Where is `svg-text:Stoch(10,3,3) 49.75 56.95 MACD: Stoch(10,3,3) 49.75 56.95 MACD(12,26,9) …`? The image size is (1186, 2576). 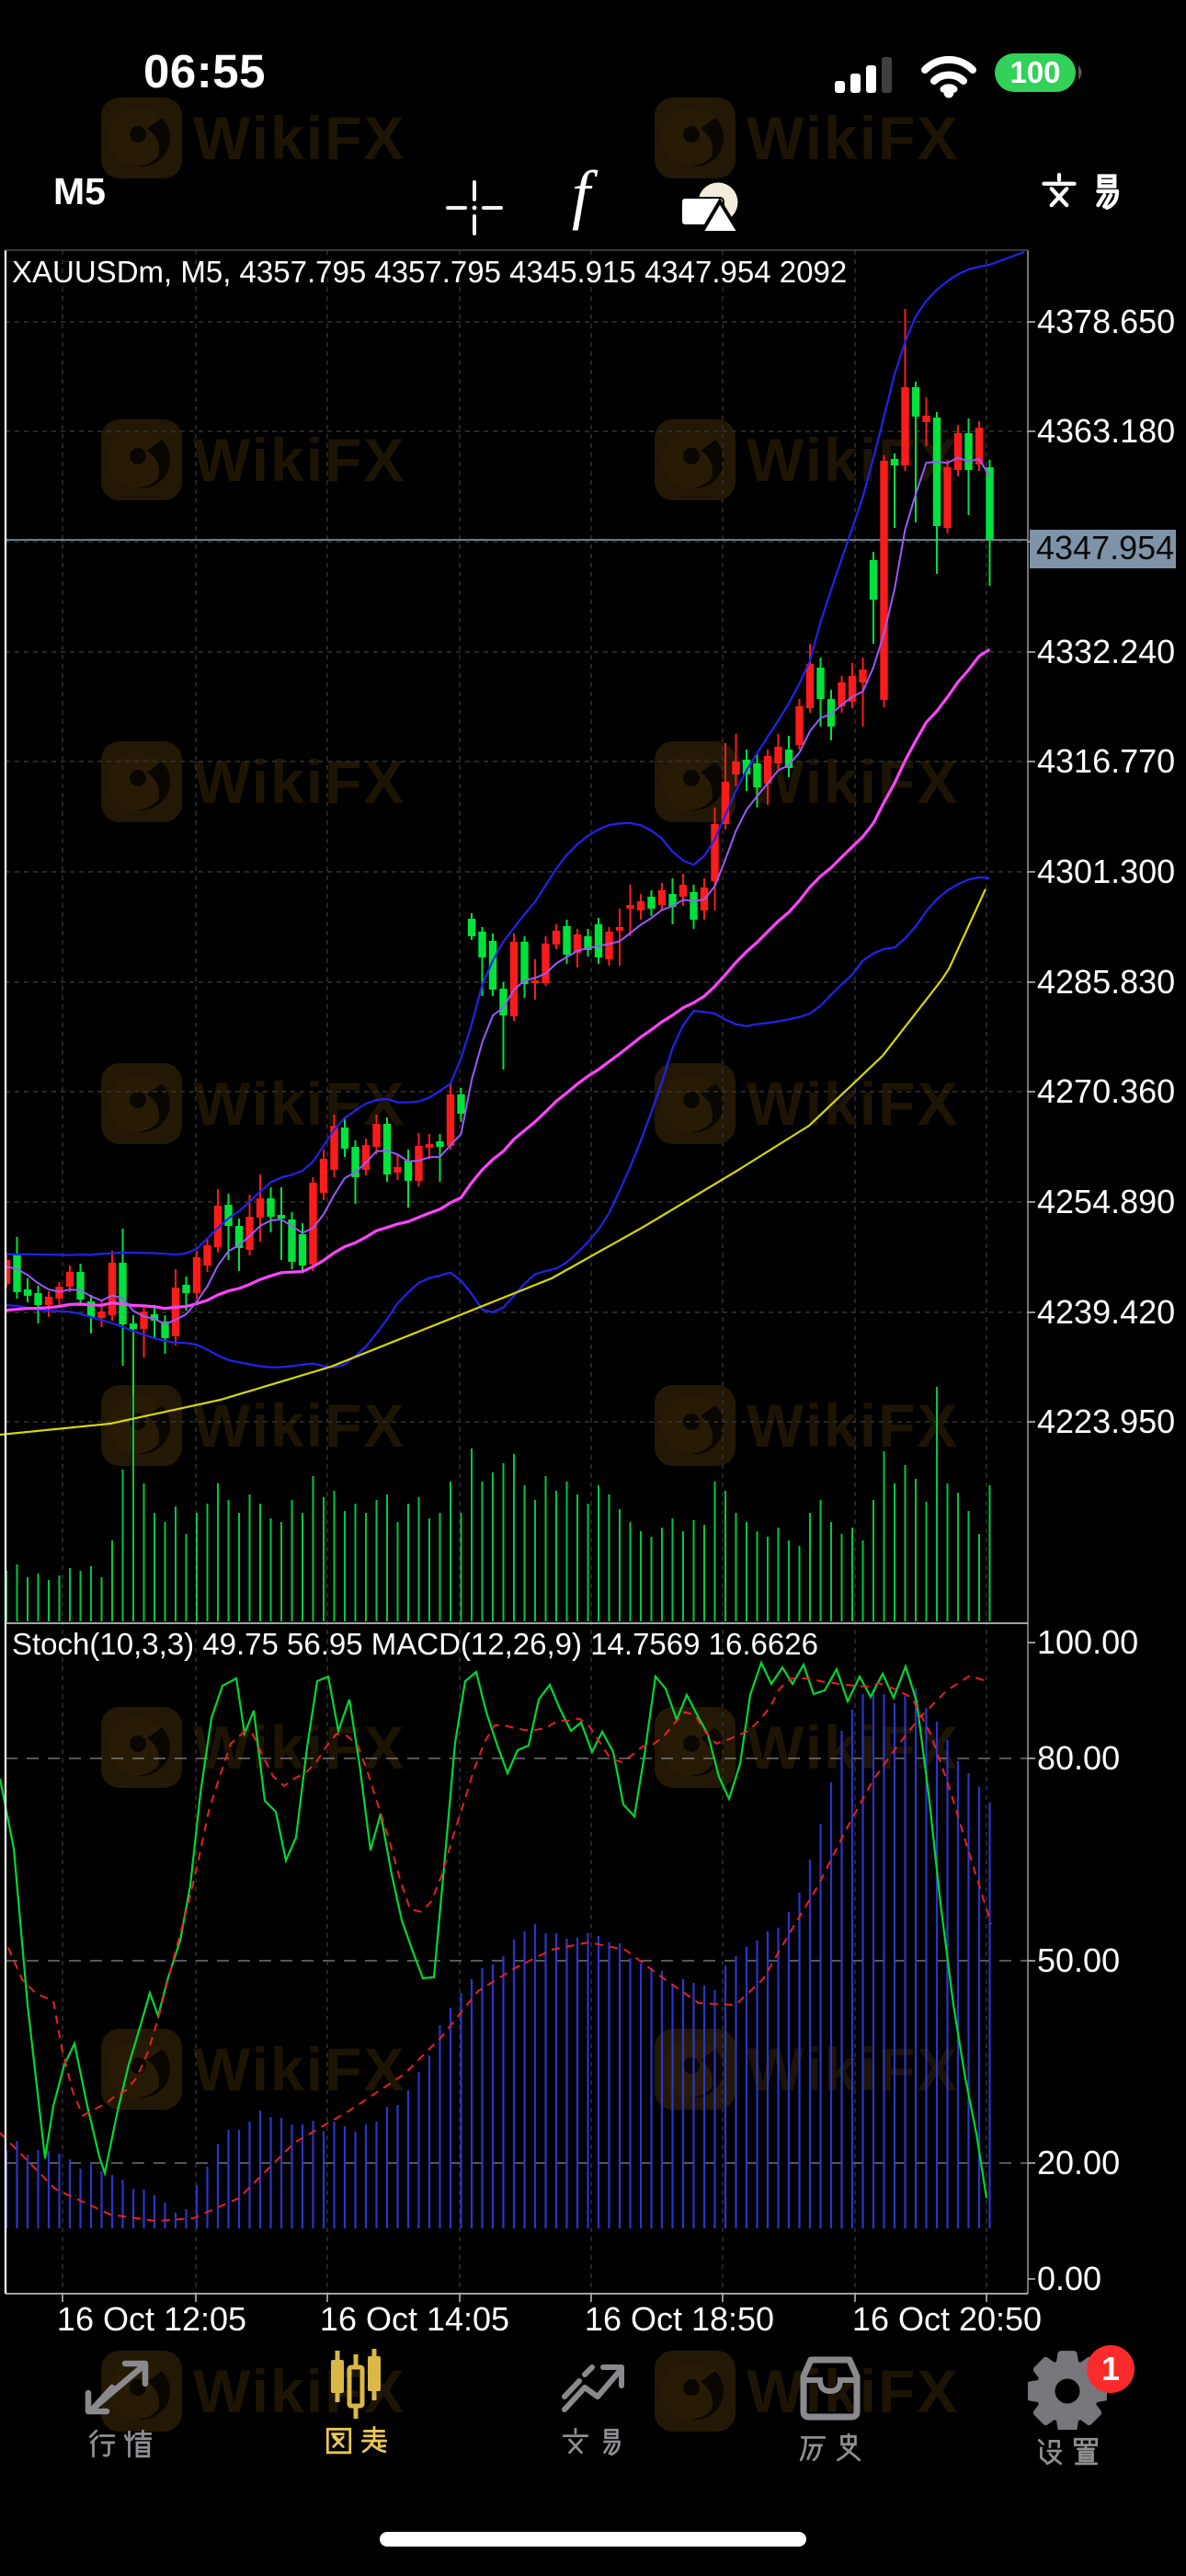
svg-text:Stoch(10,3,3) 49.75 56.95 MACD: Stoch(10,3,3) 49.75 56.95 MACD(12,26,9) … is located at coordinates (415, 1644).